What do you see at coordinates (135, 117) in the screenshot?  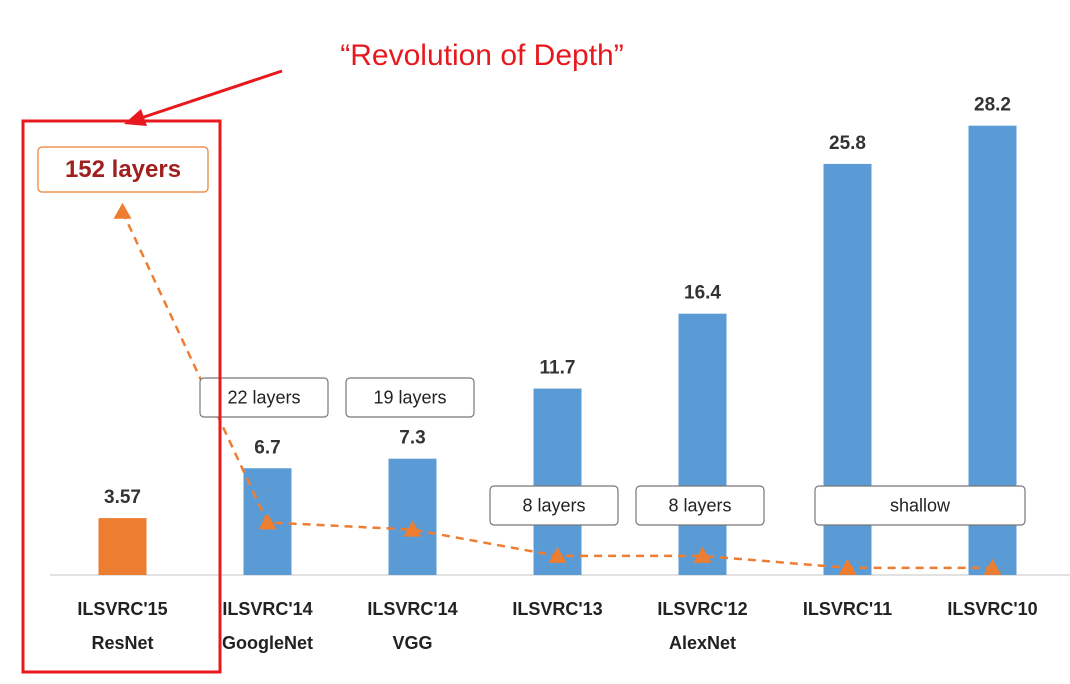 I see `annotation-arrowhead` at bounding box center [135, 117].